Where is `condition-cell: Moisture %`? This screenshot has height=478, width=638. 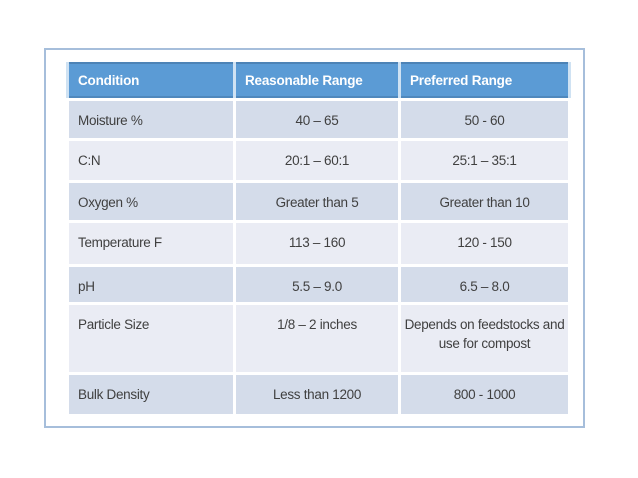 condition-cell: Moisture % is located at coordinates (151, 119).